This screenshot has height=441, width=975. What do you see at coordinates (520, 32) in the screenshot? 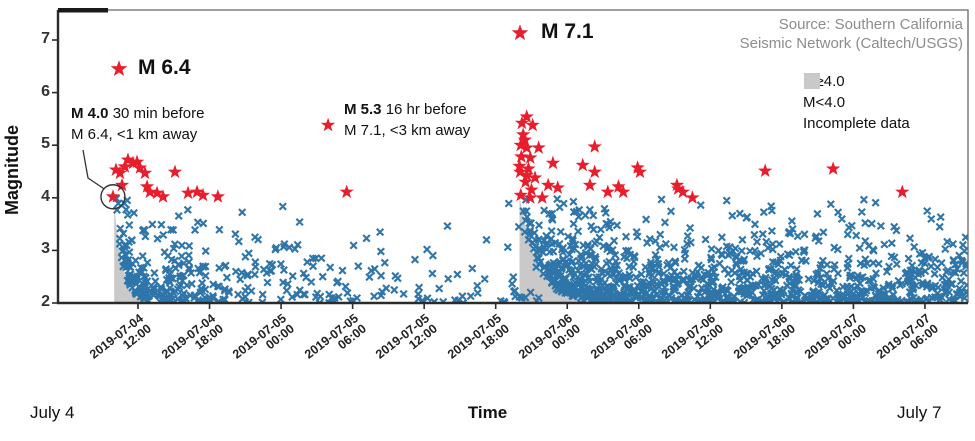
I see `annotation-star-m71` at bounding box center [520, 32].